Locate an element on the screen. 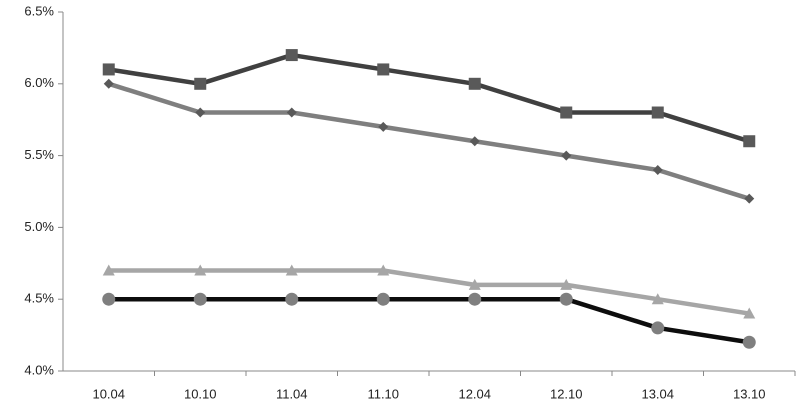  x-tick-label: 13.04 is located at coordinates (657, 393).